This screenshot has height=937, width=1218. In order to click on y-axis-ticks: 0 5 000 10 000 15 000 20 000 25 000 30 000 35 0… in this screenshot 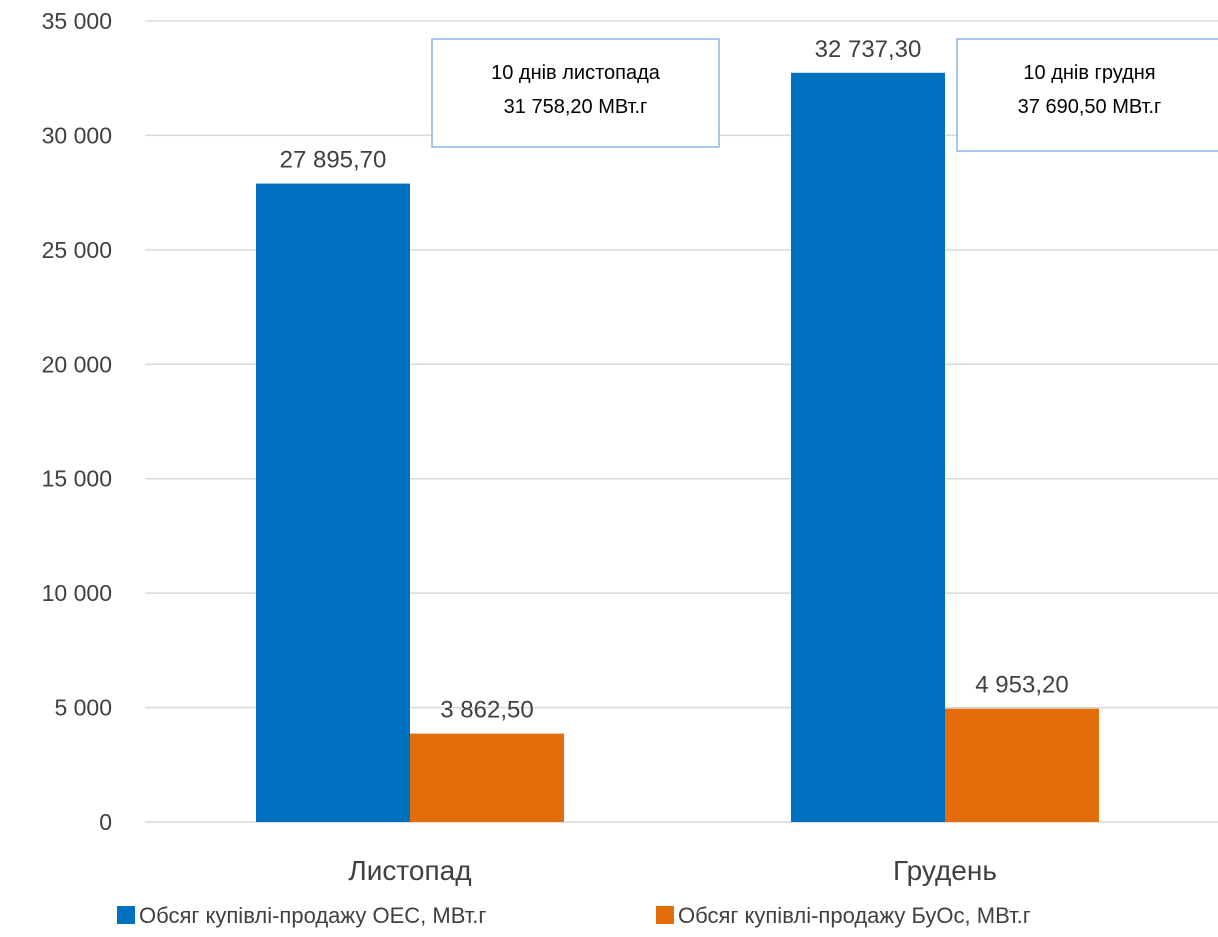, I will do `click(77, 421)`.